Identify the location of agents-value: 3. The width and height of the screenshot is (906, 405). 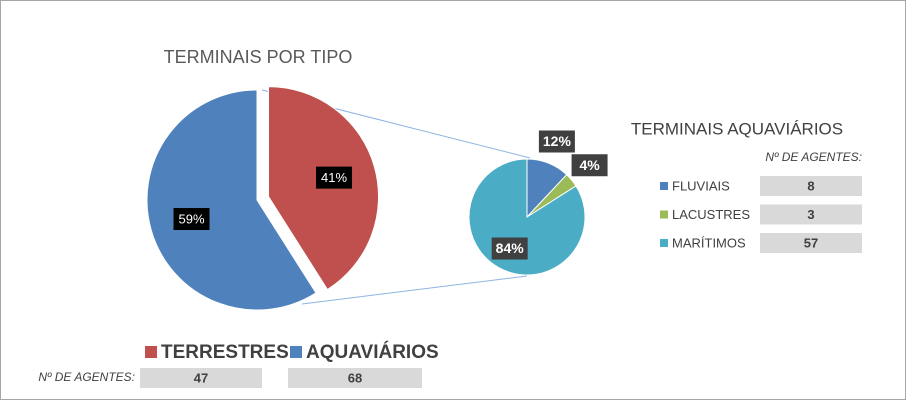
(810, 214).